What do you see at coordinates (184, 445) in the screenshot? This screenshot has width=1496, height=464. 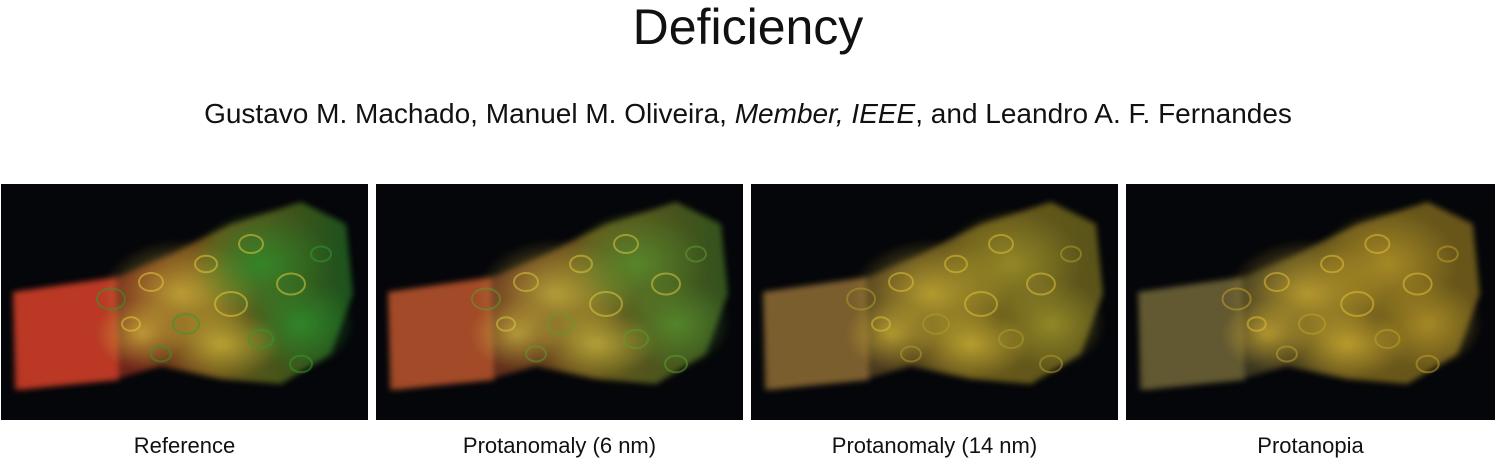 I see `caption-reference: Reference` at bounding box center [184, 445].